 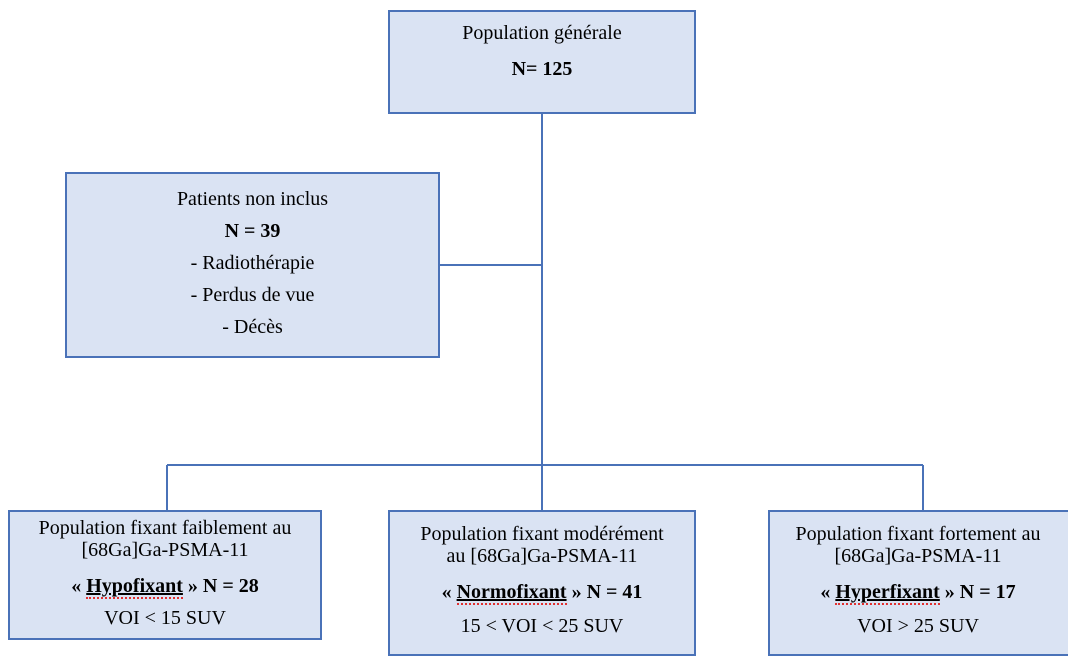 I want to click on node-group: « Hyperfixant » N = 17, so click(x=918, y=598).